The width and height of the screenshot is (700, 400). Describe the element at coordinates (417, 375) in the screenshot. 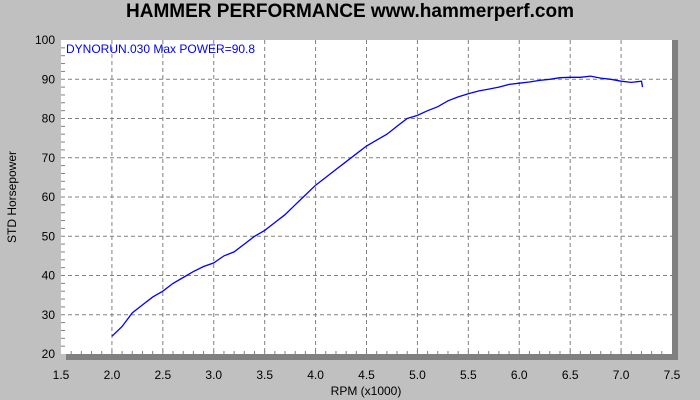

I see `x-tick-label: 5.0` at that location.